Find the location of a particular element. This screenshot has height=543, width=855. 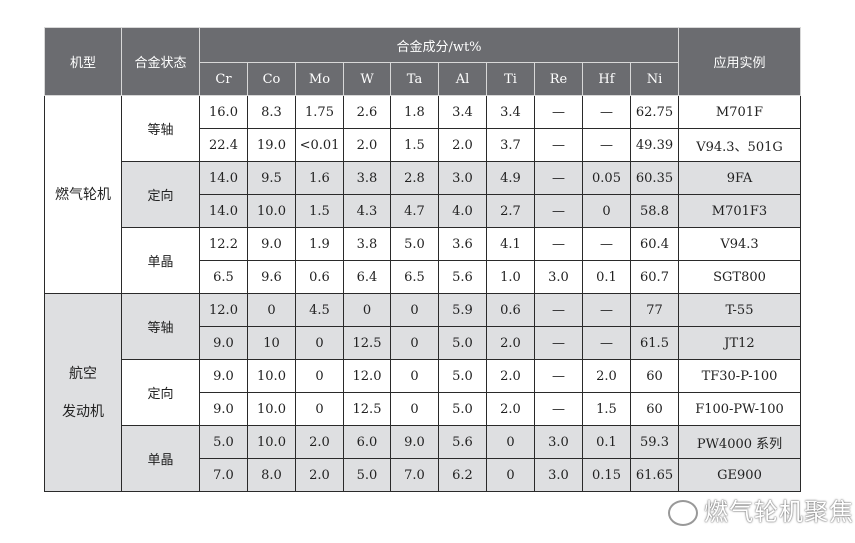

value-cell-hf: 1.5 is located at coordinates (606, 409).